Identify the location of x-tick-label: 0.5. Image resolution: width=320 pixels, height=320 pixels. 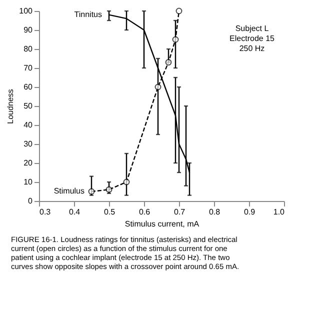
(110, 212).